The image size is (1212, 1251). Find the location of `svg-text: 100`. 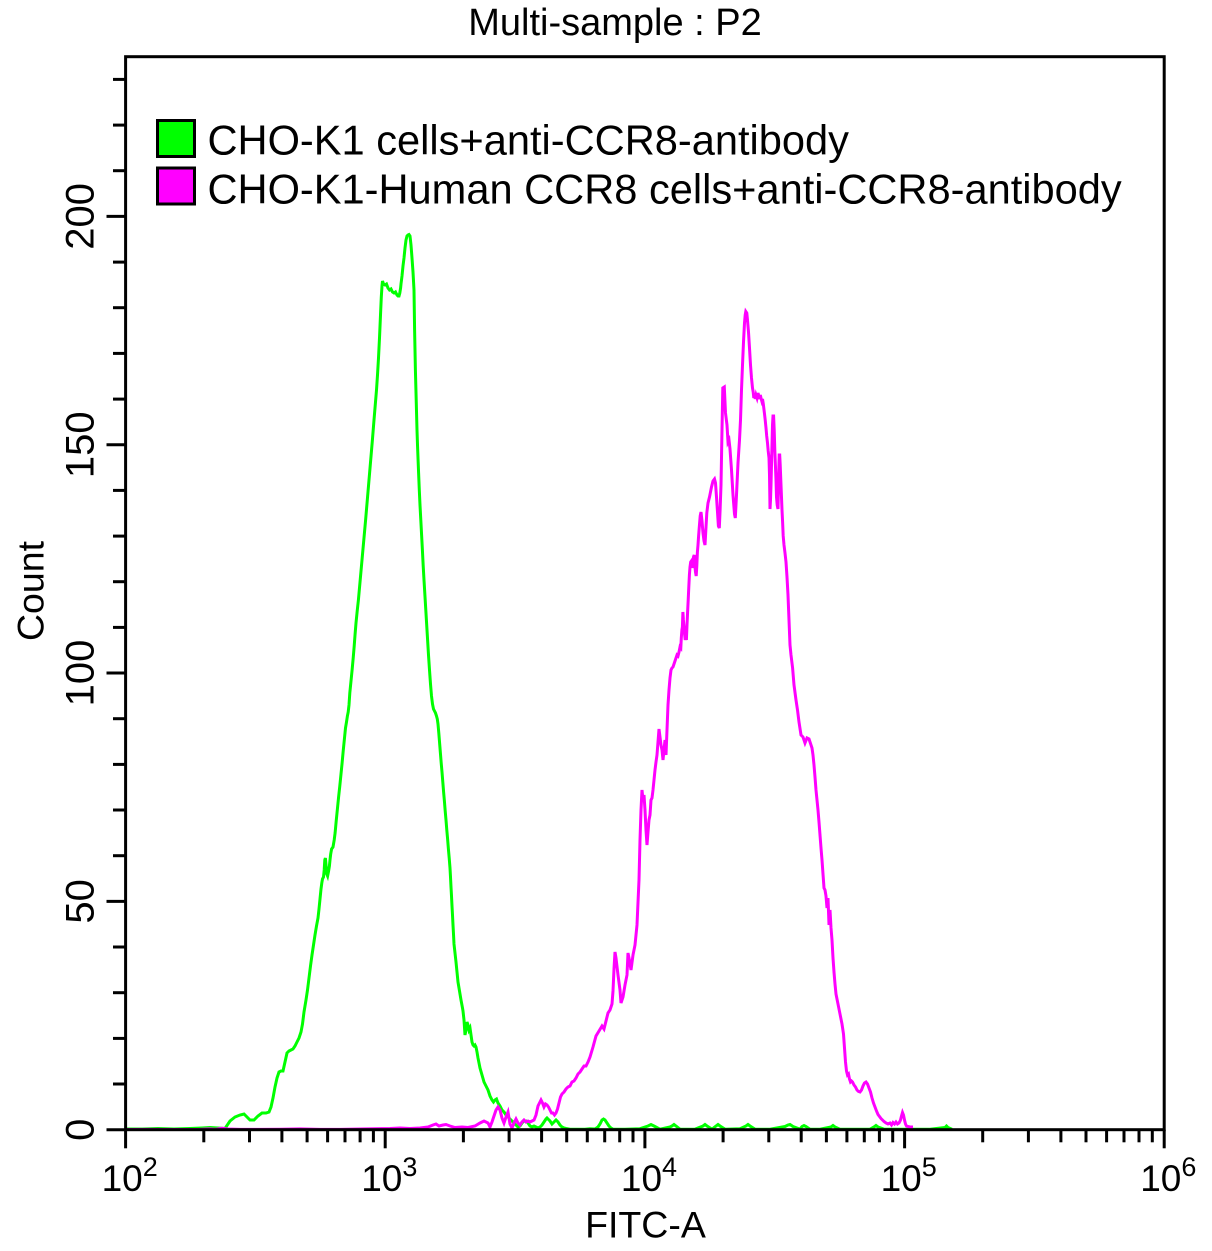

svg-text: 100 is located at coordinates (80, 673).